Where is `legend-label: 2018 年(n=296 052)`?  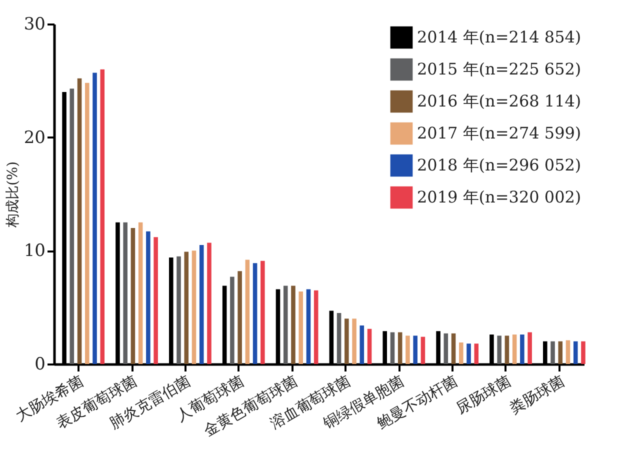 legend-label: 2018 年(n=296 052) is located at coordinates (499, 165).